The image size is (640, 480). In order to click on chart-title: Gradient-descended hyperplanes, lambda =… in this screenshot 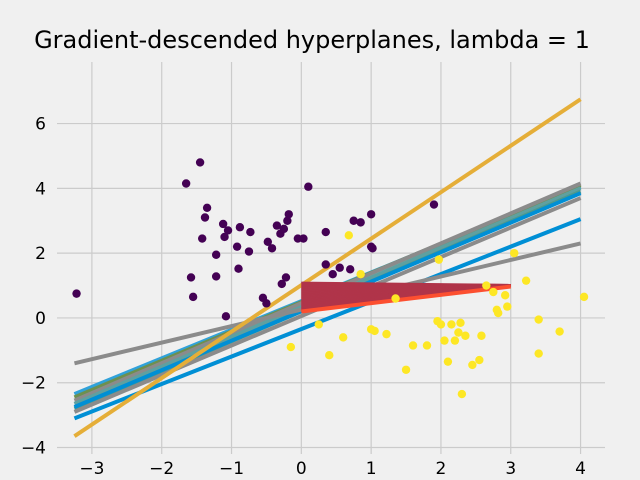, I will do `click(312, 40)`.